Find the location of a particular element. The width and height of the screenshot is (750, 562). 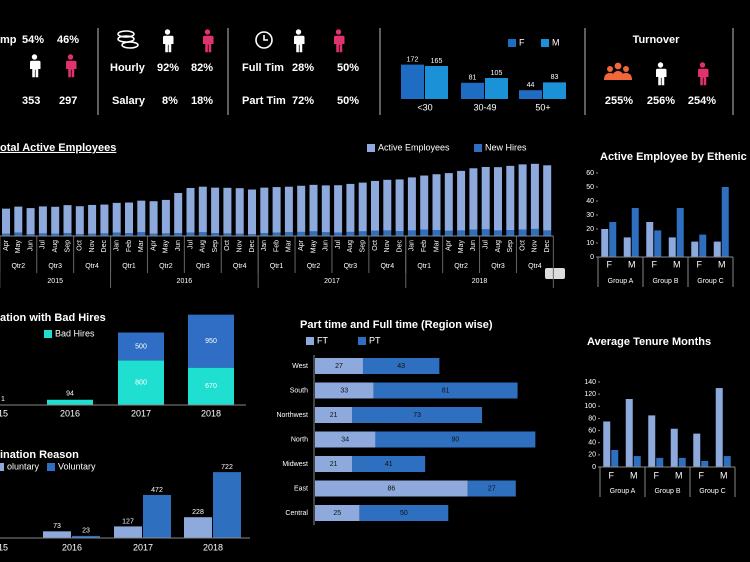

year-label: 2015 is located at coordinates (55, 281).